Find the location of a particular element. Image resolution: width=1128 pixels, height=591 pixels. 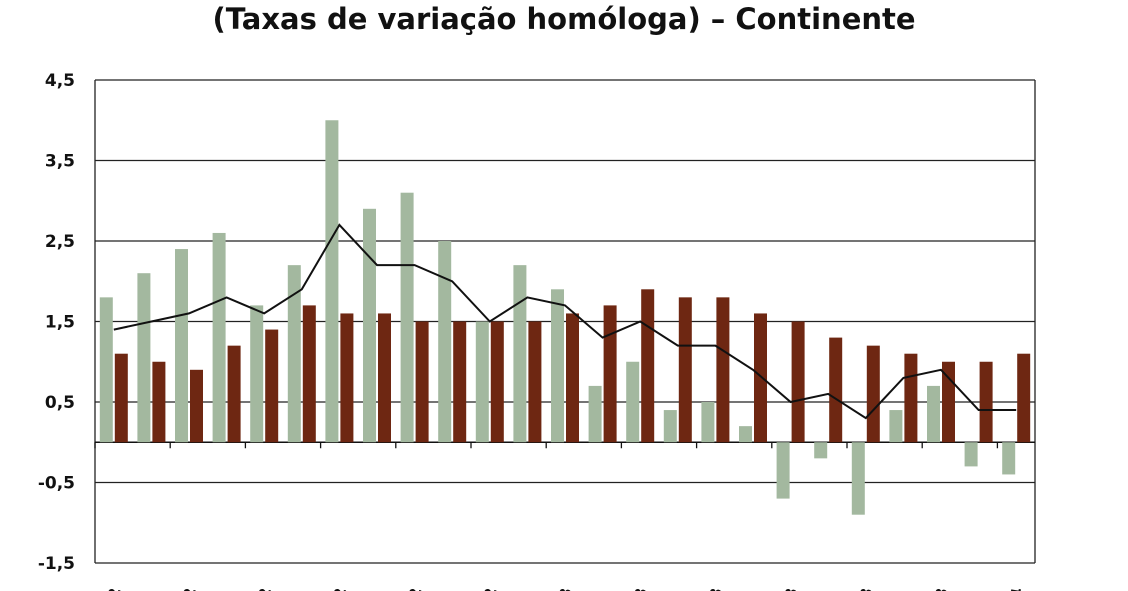

y-tick-label: 4,5 is located at coordinates (60, 81).